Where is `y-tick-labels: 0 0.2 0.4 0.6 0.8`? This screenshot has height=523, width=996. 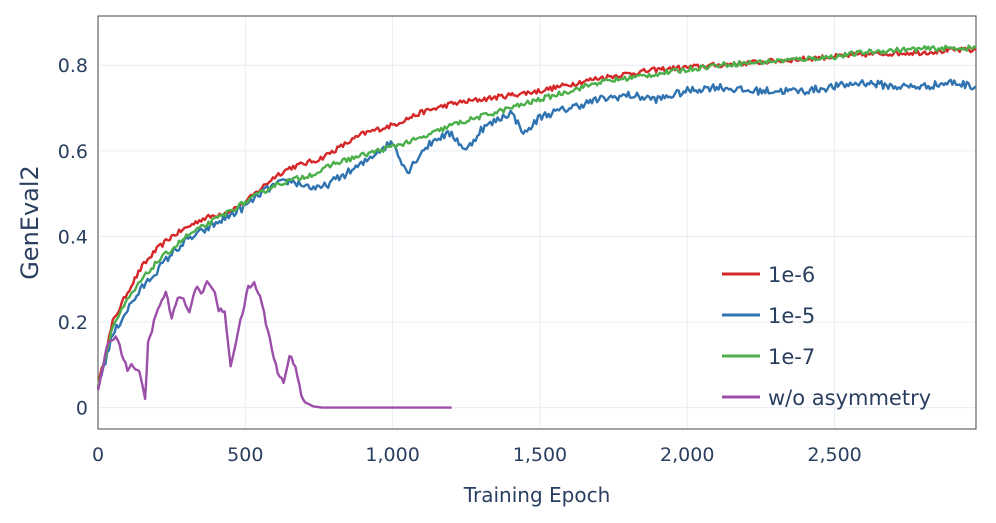 y-tick-labels: 0 0.2 0.4 0.6 0.8 is located at coordinates (73, 237).